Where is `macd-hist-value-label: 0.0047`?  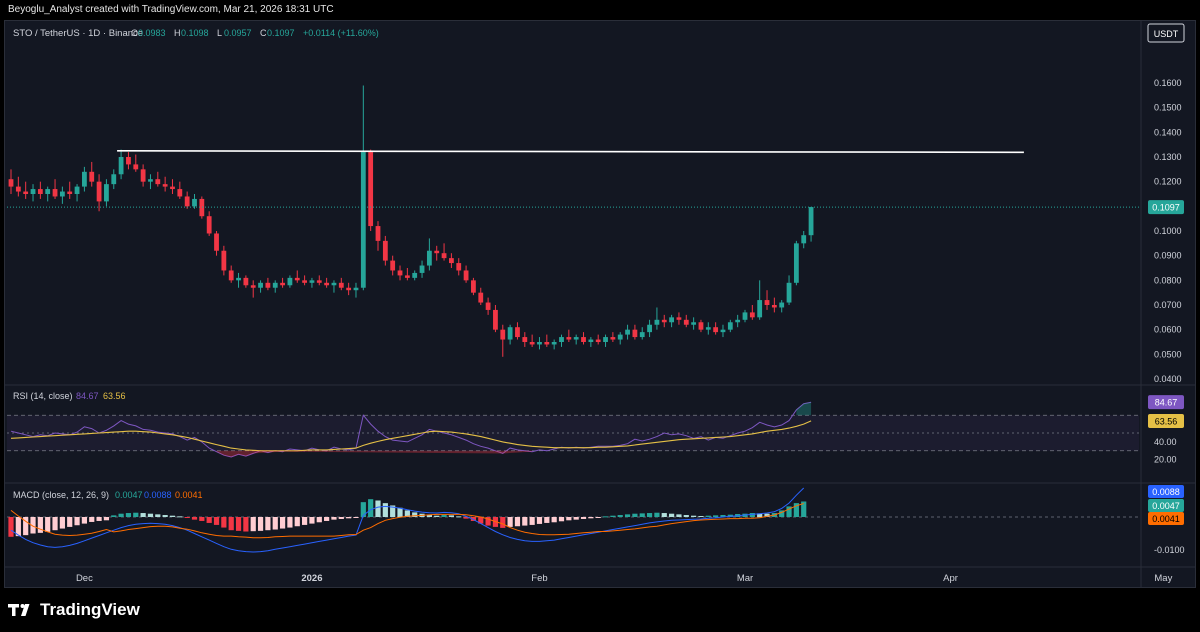 macd-hist-value-label: 0.0047 is located at coordinates (129, 495).